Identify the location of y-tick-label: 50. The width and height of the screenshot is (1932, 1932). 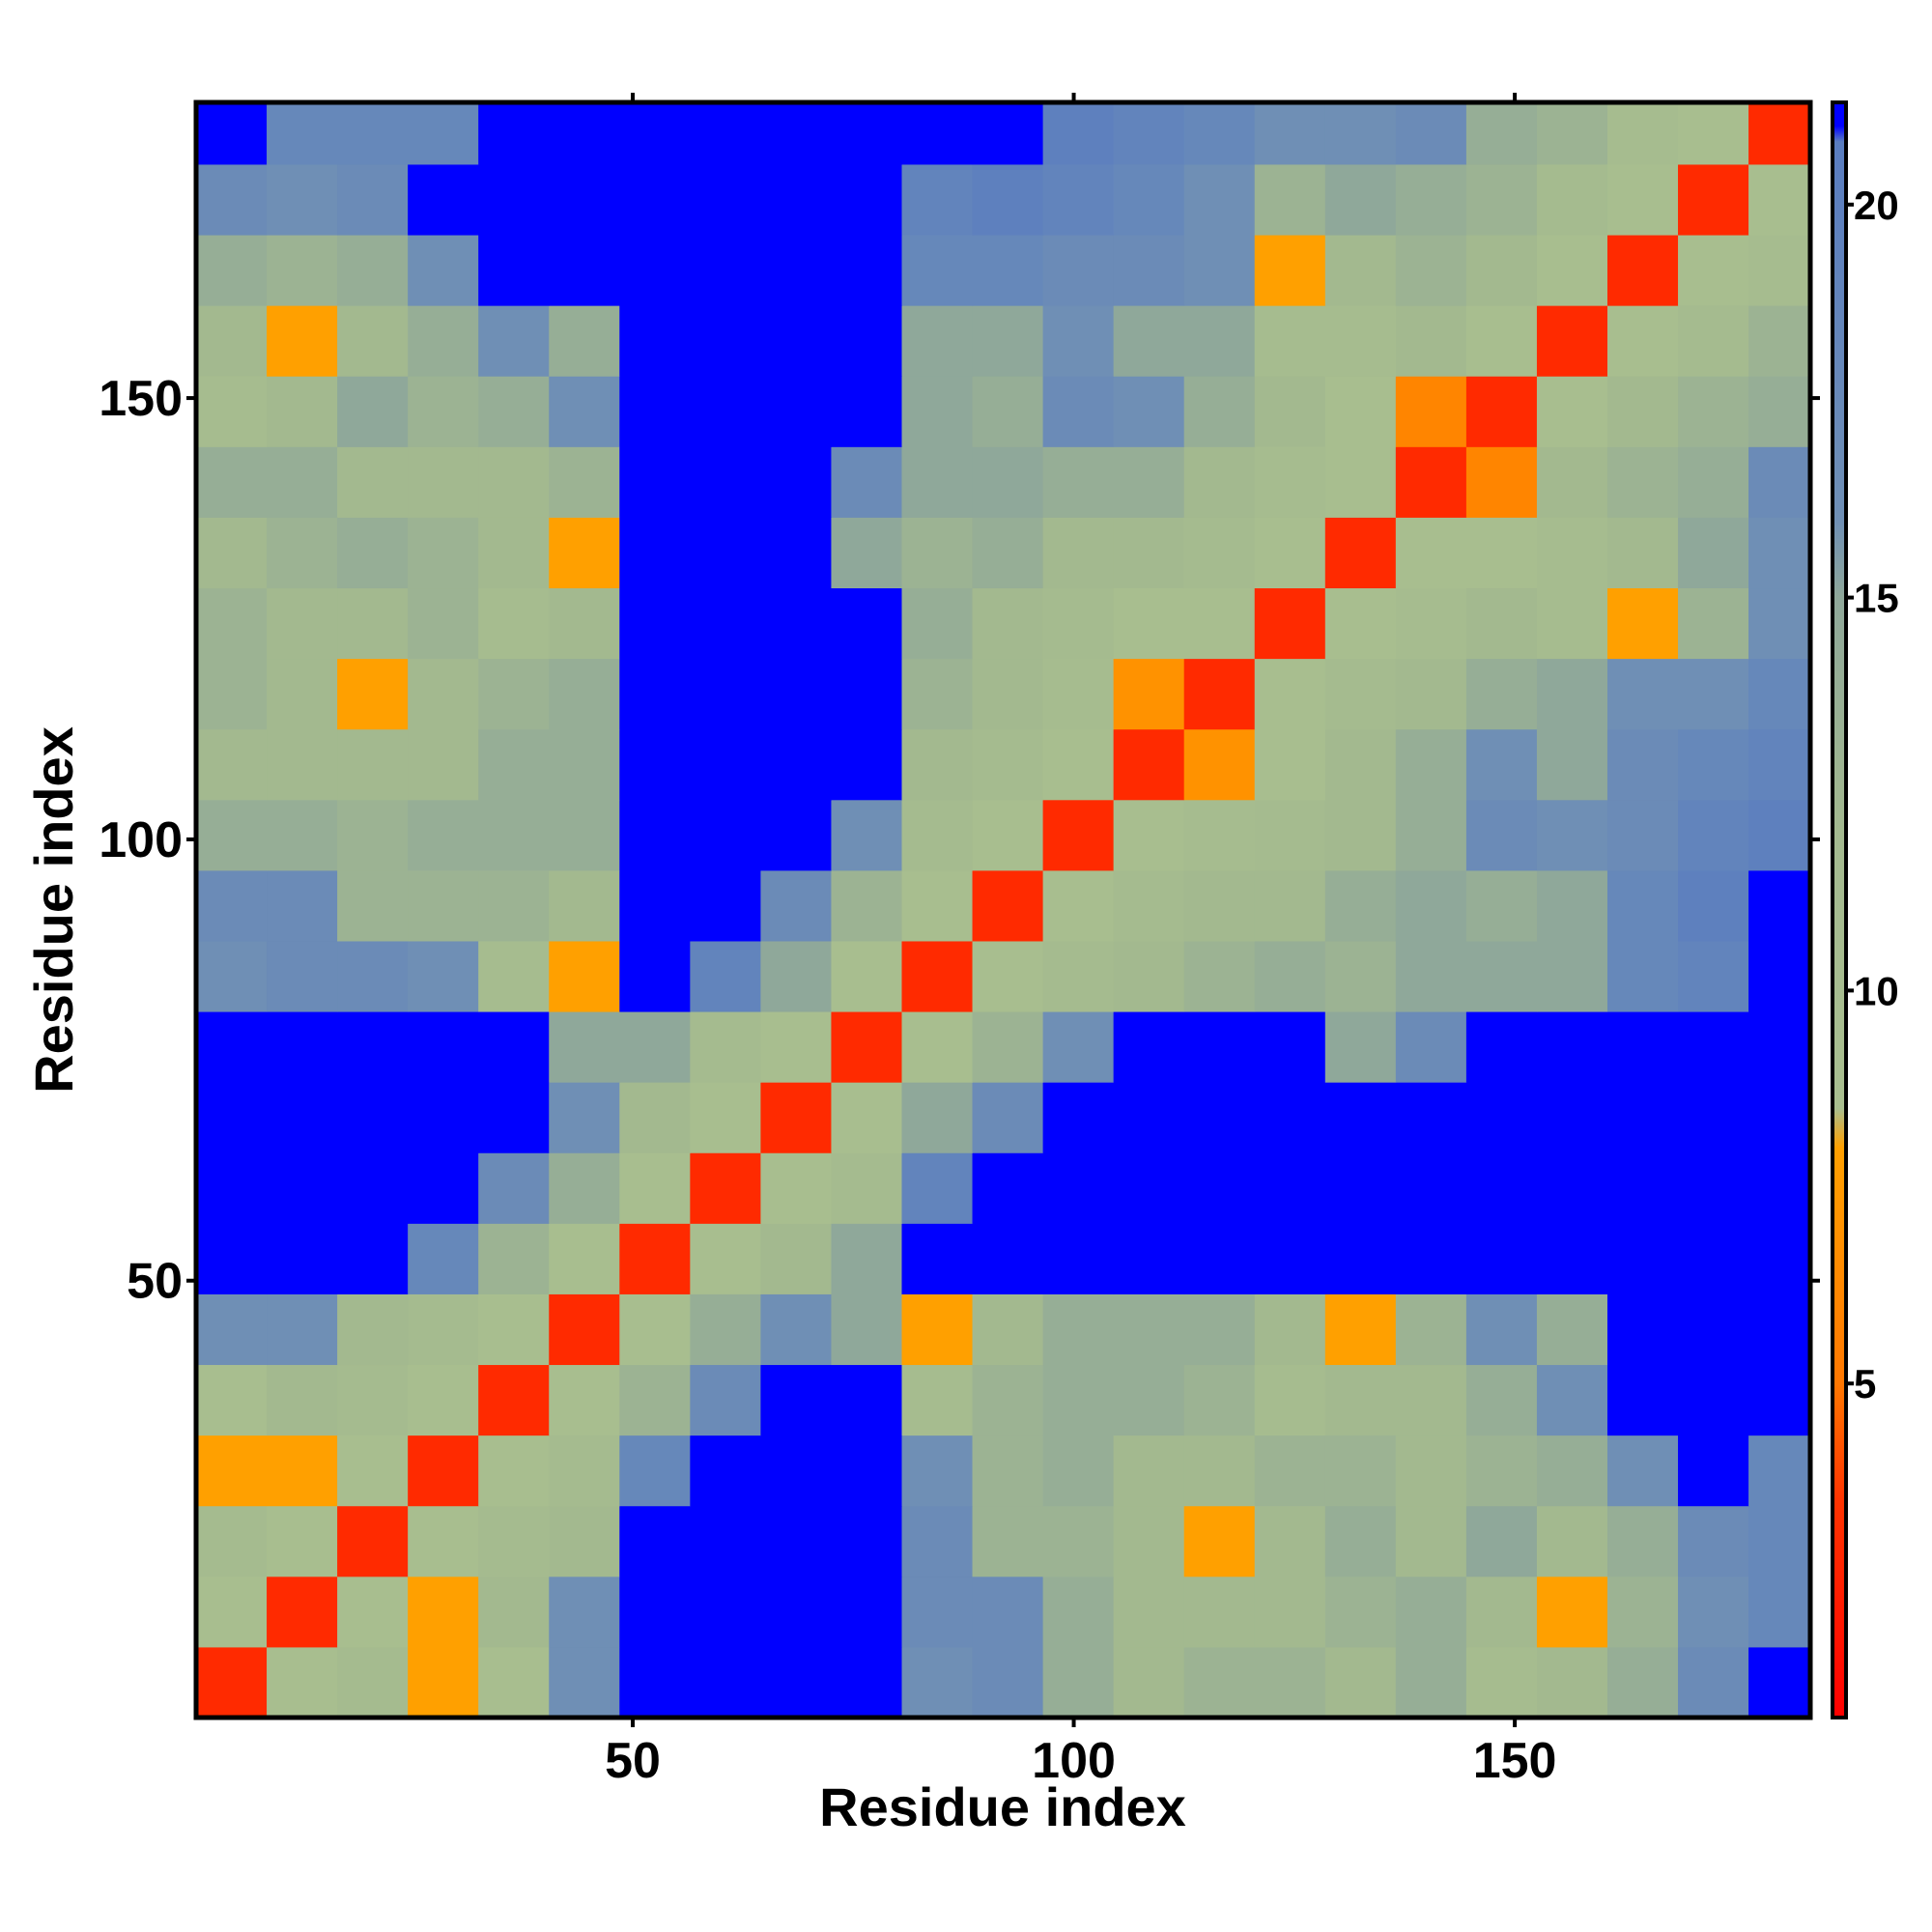
(155, 1282).